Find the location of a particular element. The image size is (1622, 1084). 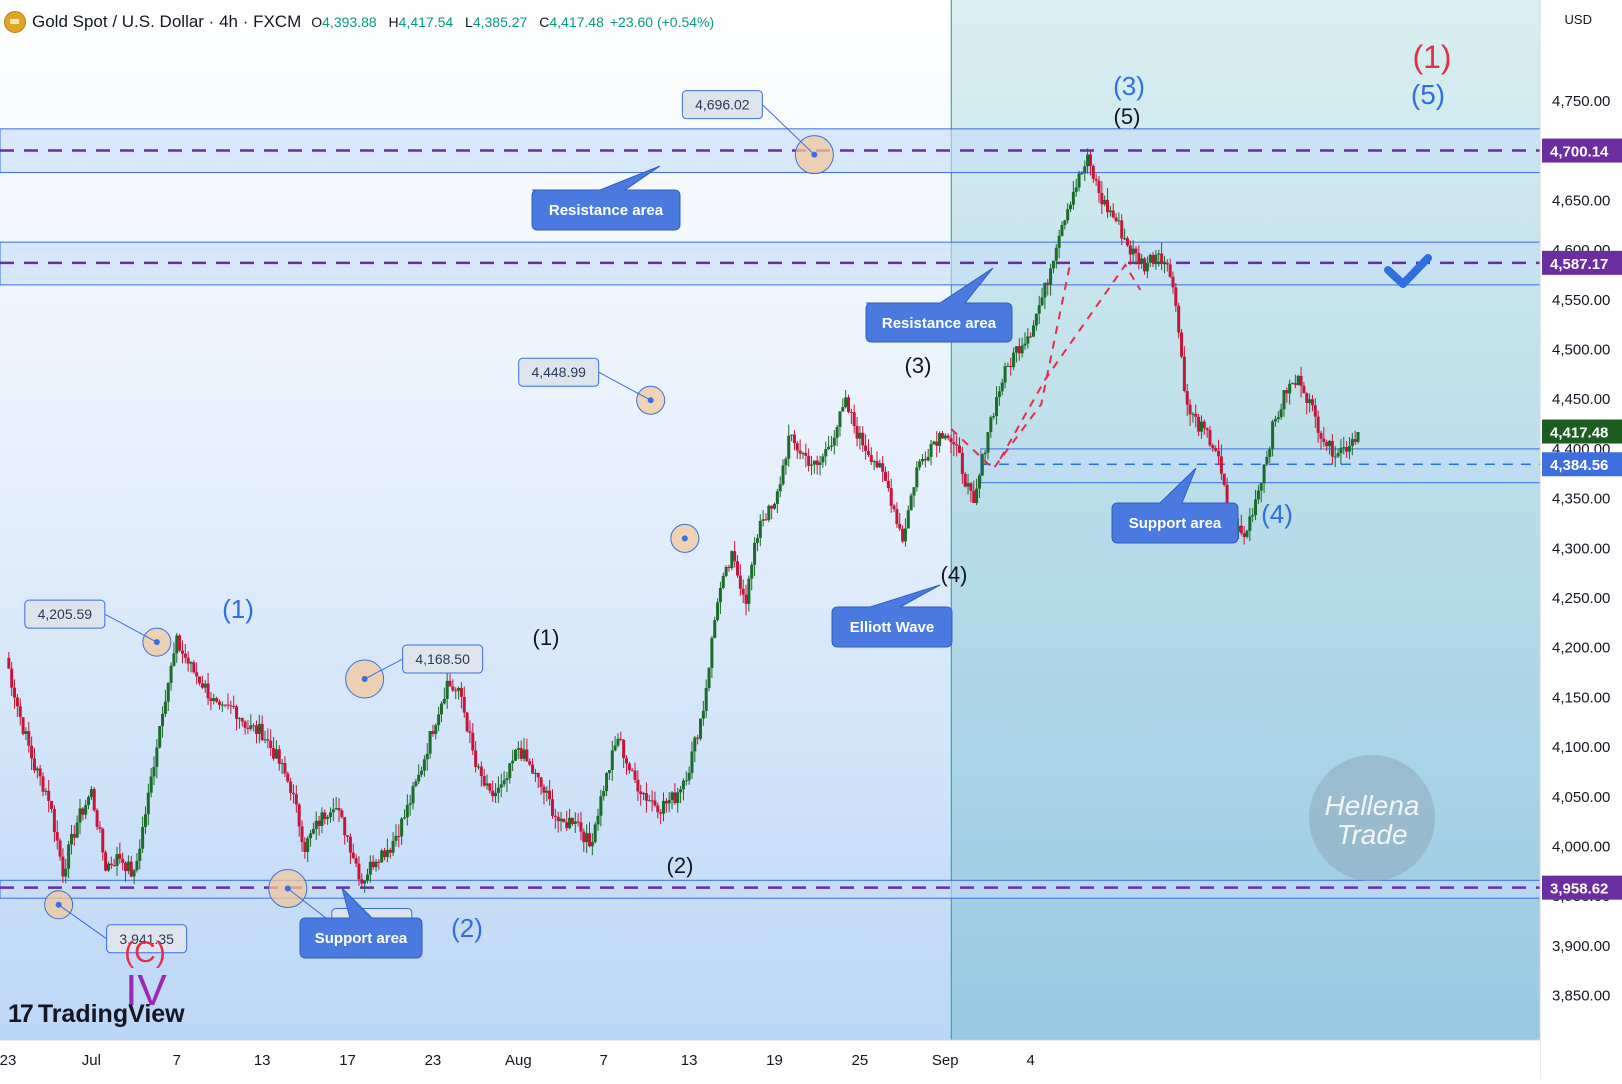

high-label: H is located at coordinates (393, 22).